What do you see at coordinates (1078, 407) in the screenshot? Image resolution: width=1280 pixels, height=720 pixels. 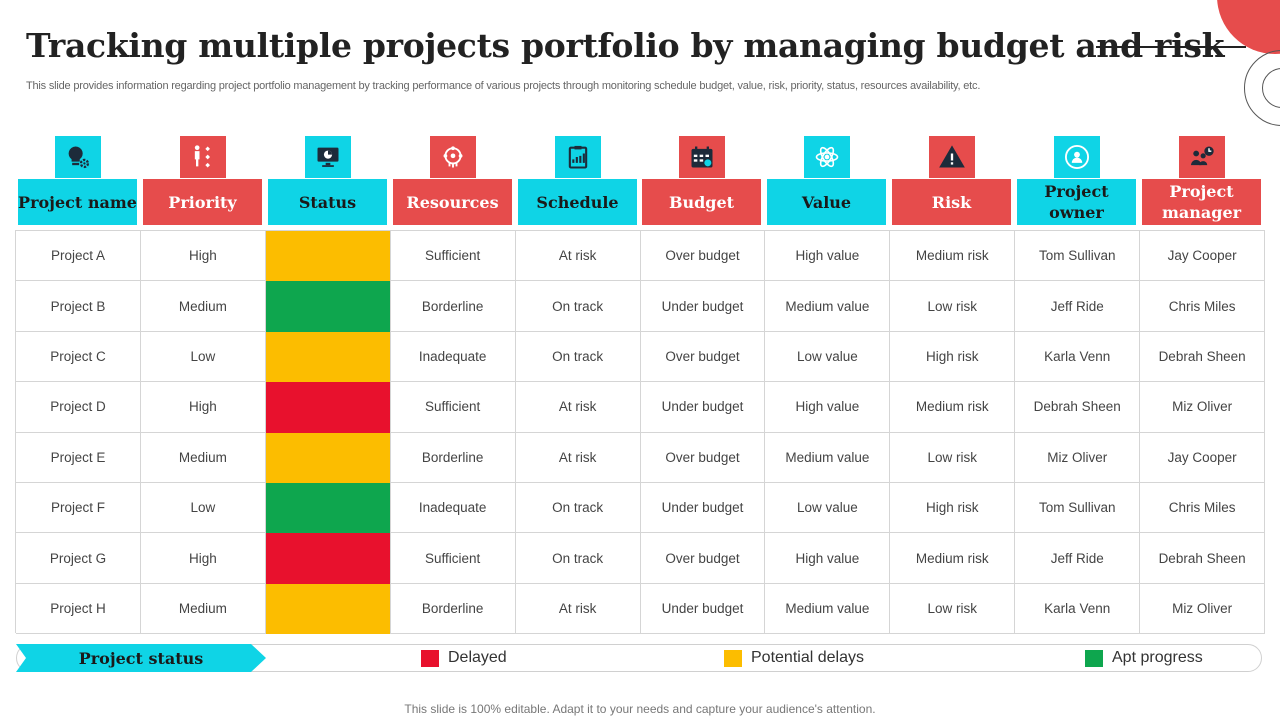 I see `cell-owner: Debrah Sheen` at bounding box center [1078, 407].